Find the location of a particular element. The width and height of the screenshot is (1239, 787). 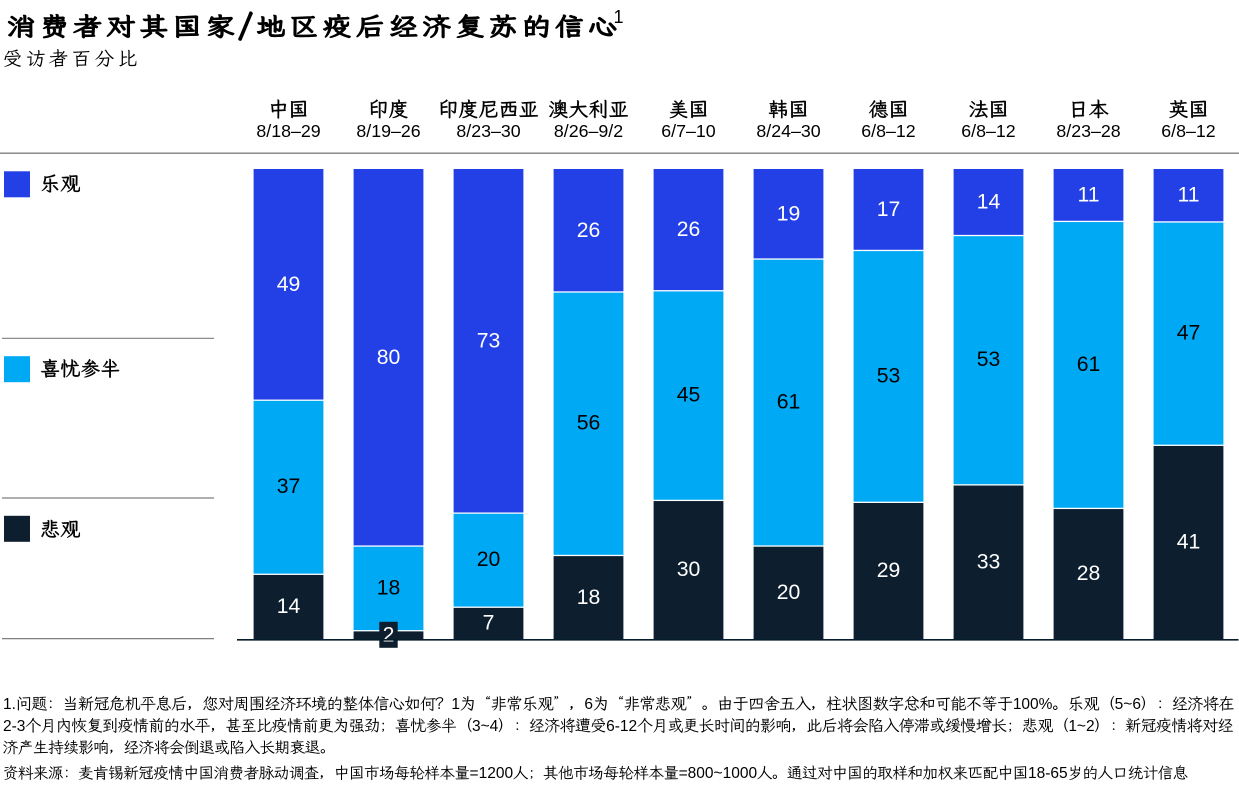

svg-text: 6/7–10 is located at coordinates (688, 131).